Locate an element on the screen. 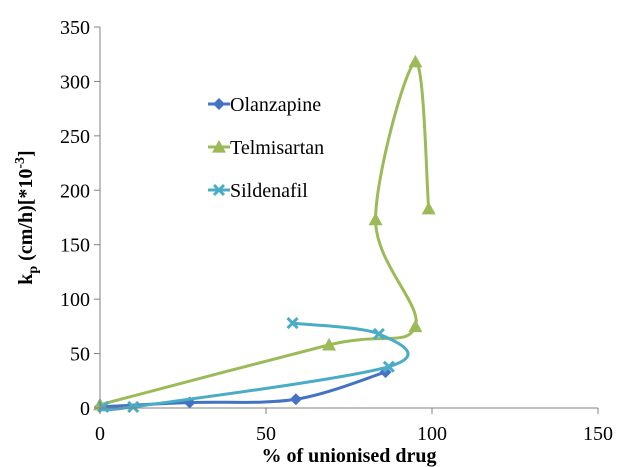  y-ticks: 0 50 100 150 200 250 300 350 is located at coordinates (80, 218).